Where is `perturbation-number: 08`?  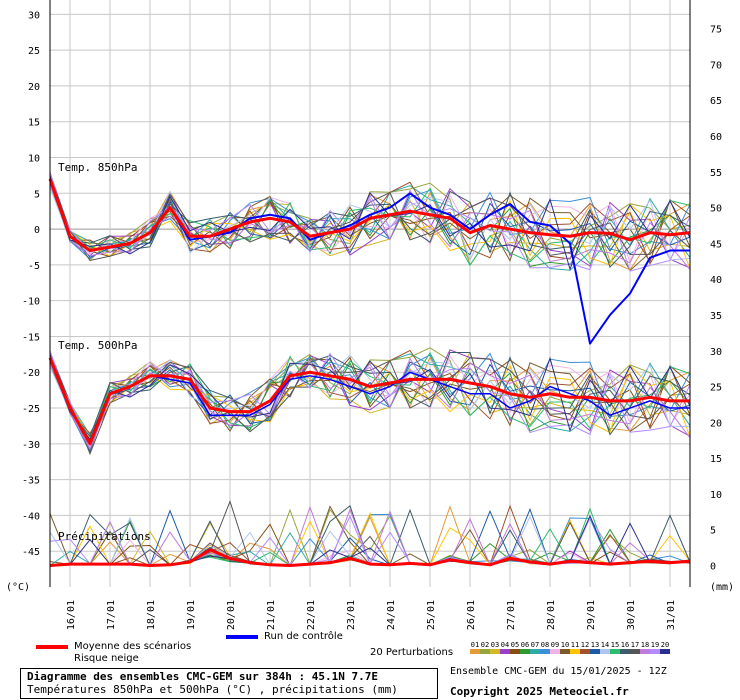
perturbation-number: 08 is located at coordinates (545, 645).